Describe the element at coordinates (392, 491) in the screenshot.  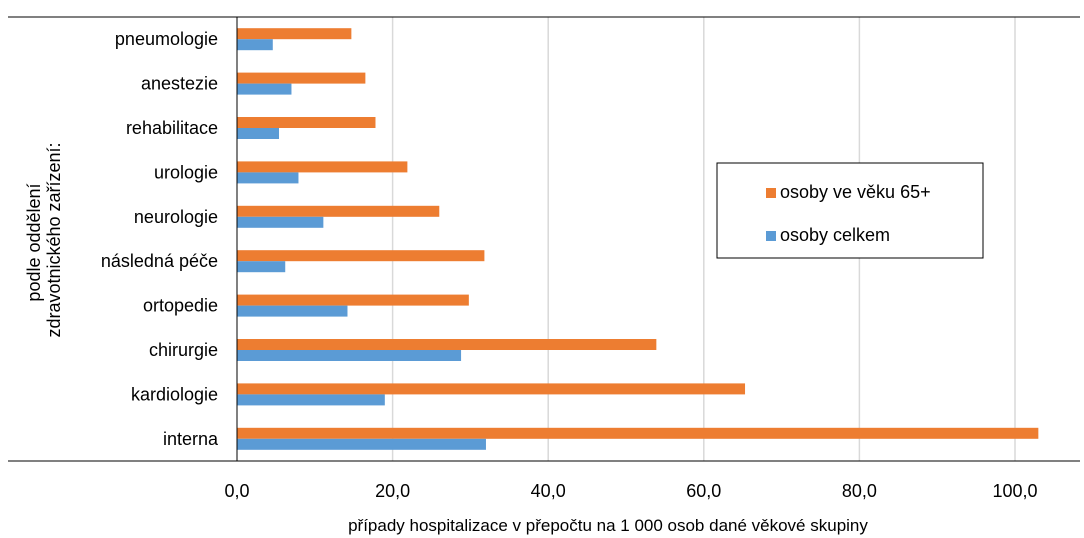
I see `x-tick-label-1: 20,0` at that location.